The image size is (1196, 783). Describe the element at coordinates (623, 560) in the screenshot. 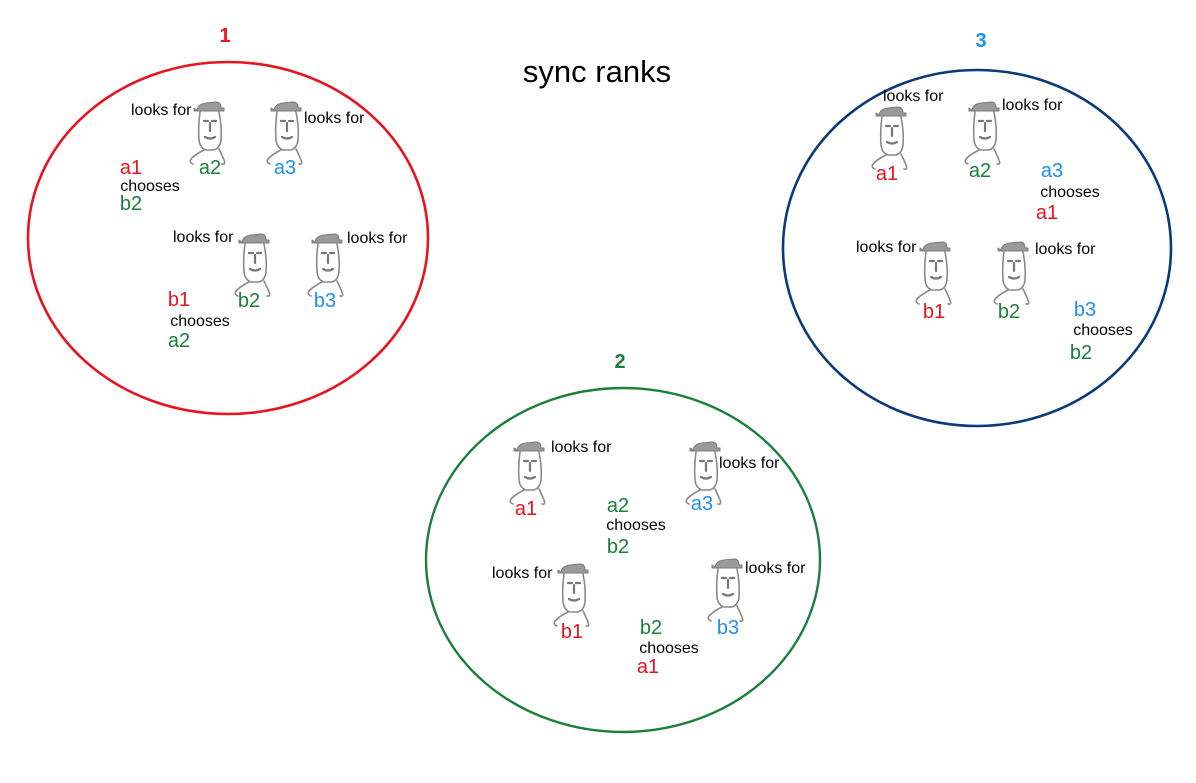

I see `group-ring` at that location.